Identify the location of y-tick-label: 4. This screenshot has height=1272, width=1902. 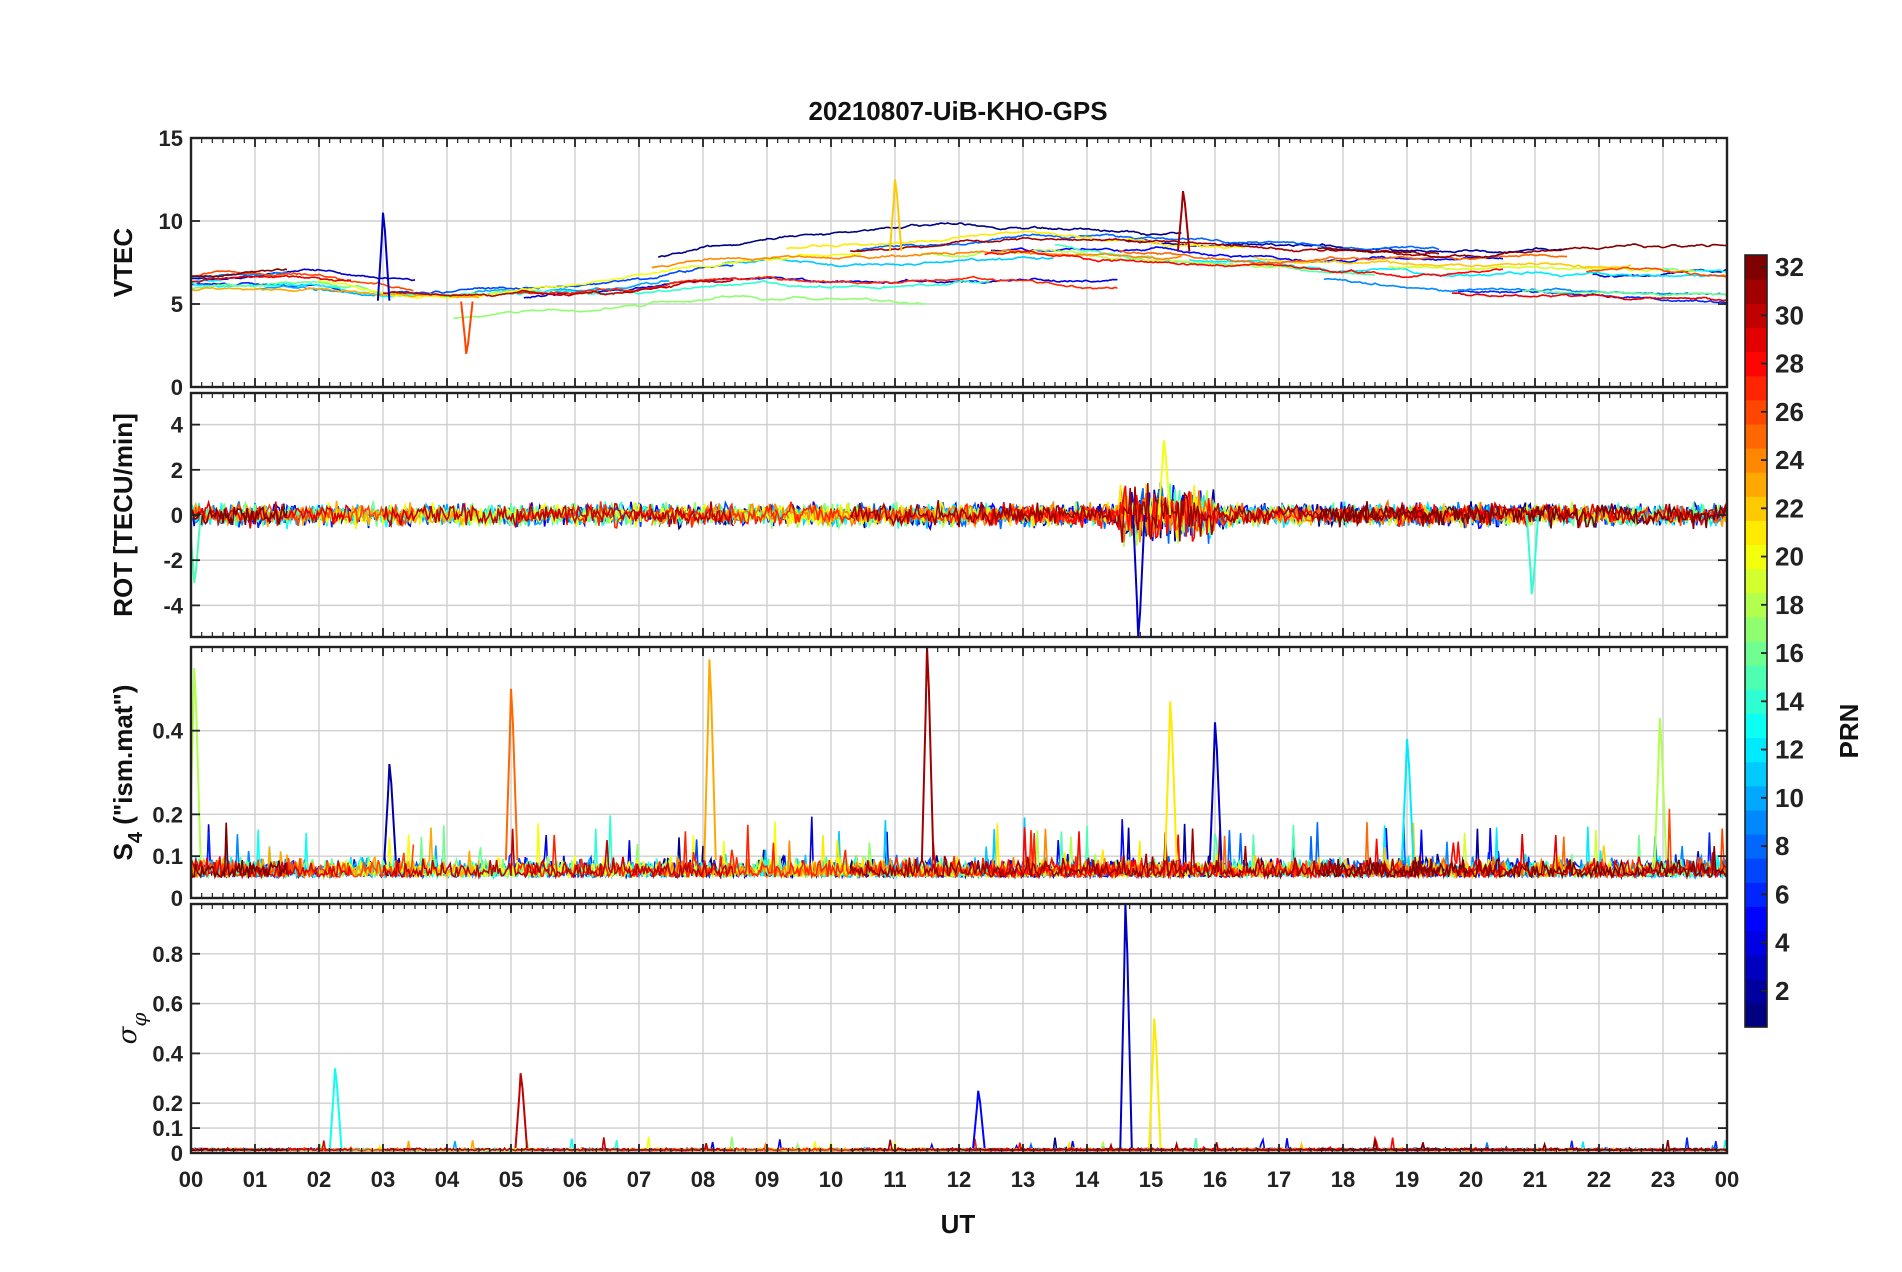
(177, 425).